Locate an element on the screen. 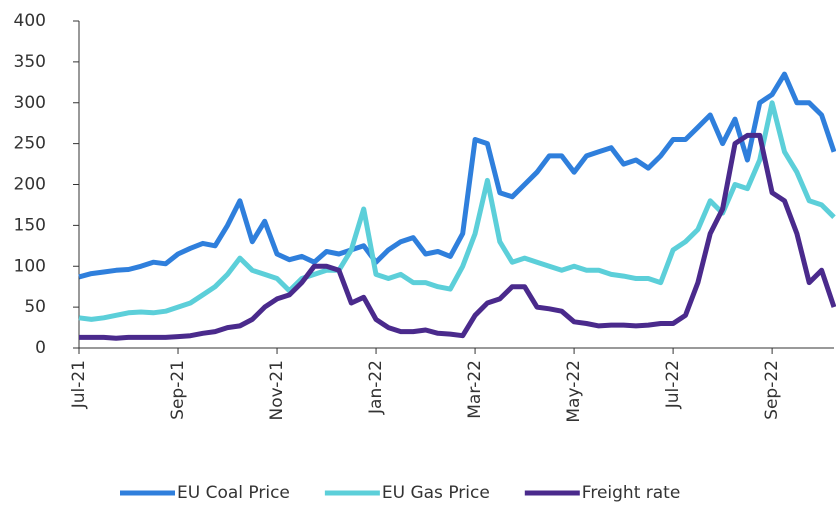 This screenshot has width=836, height=506. x-tick-label: Nov-21 is located at coordinates (277, 390).